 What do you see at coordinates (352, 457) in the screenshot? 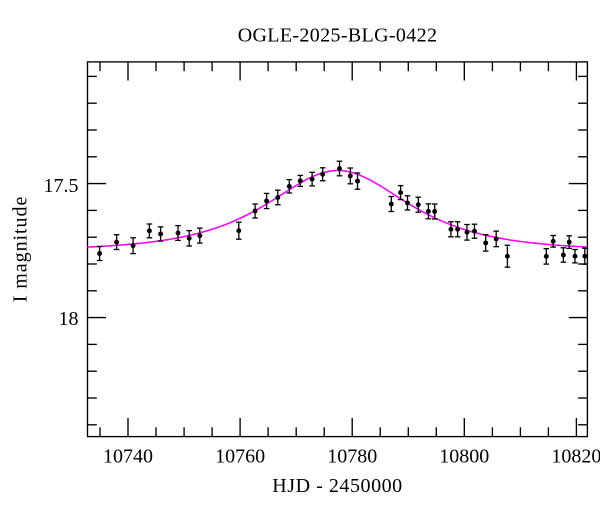
I see `svg-text: 10780` at bounding box center [352, 457].